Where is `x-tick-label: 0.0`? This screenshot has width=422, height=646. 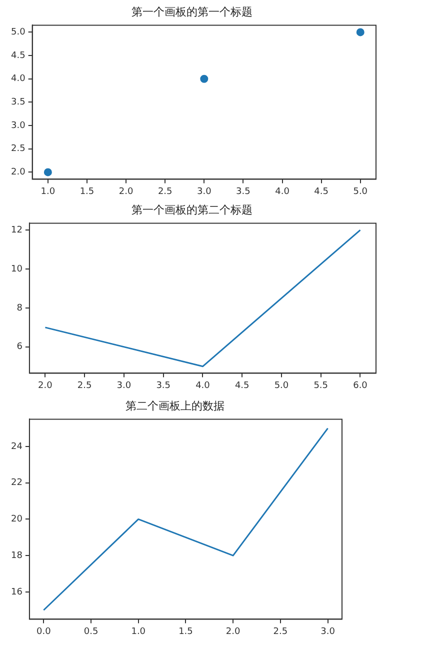 x-tick-label: 0.0 is located at coordinates (44, 631).